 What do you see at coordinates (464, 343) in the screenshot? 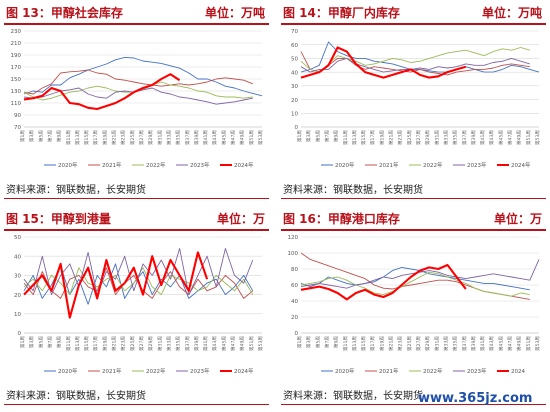
I see `x-tick-label: 第37周` at bounding box center [464, 343].